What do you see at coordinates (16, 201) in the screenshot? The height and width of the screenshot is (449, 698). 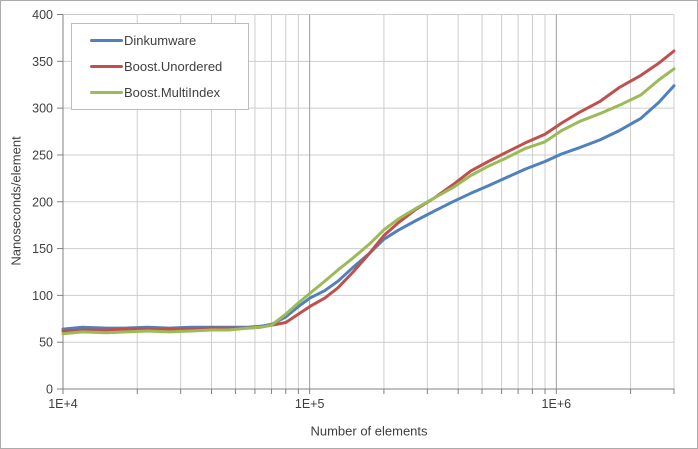 I see `y-axis-title: Nanoseconds/element` at bounding box center [16, 201].